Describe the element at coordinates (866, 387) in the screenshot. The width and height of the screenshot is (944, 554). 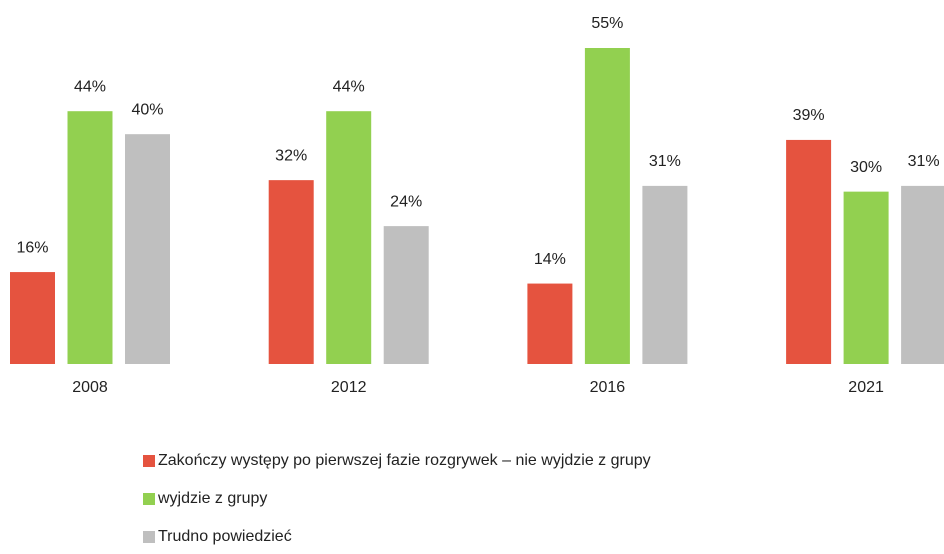
I see `x-tick-label: 2021` at that location.